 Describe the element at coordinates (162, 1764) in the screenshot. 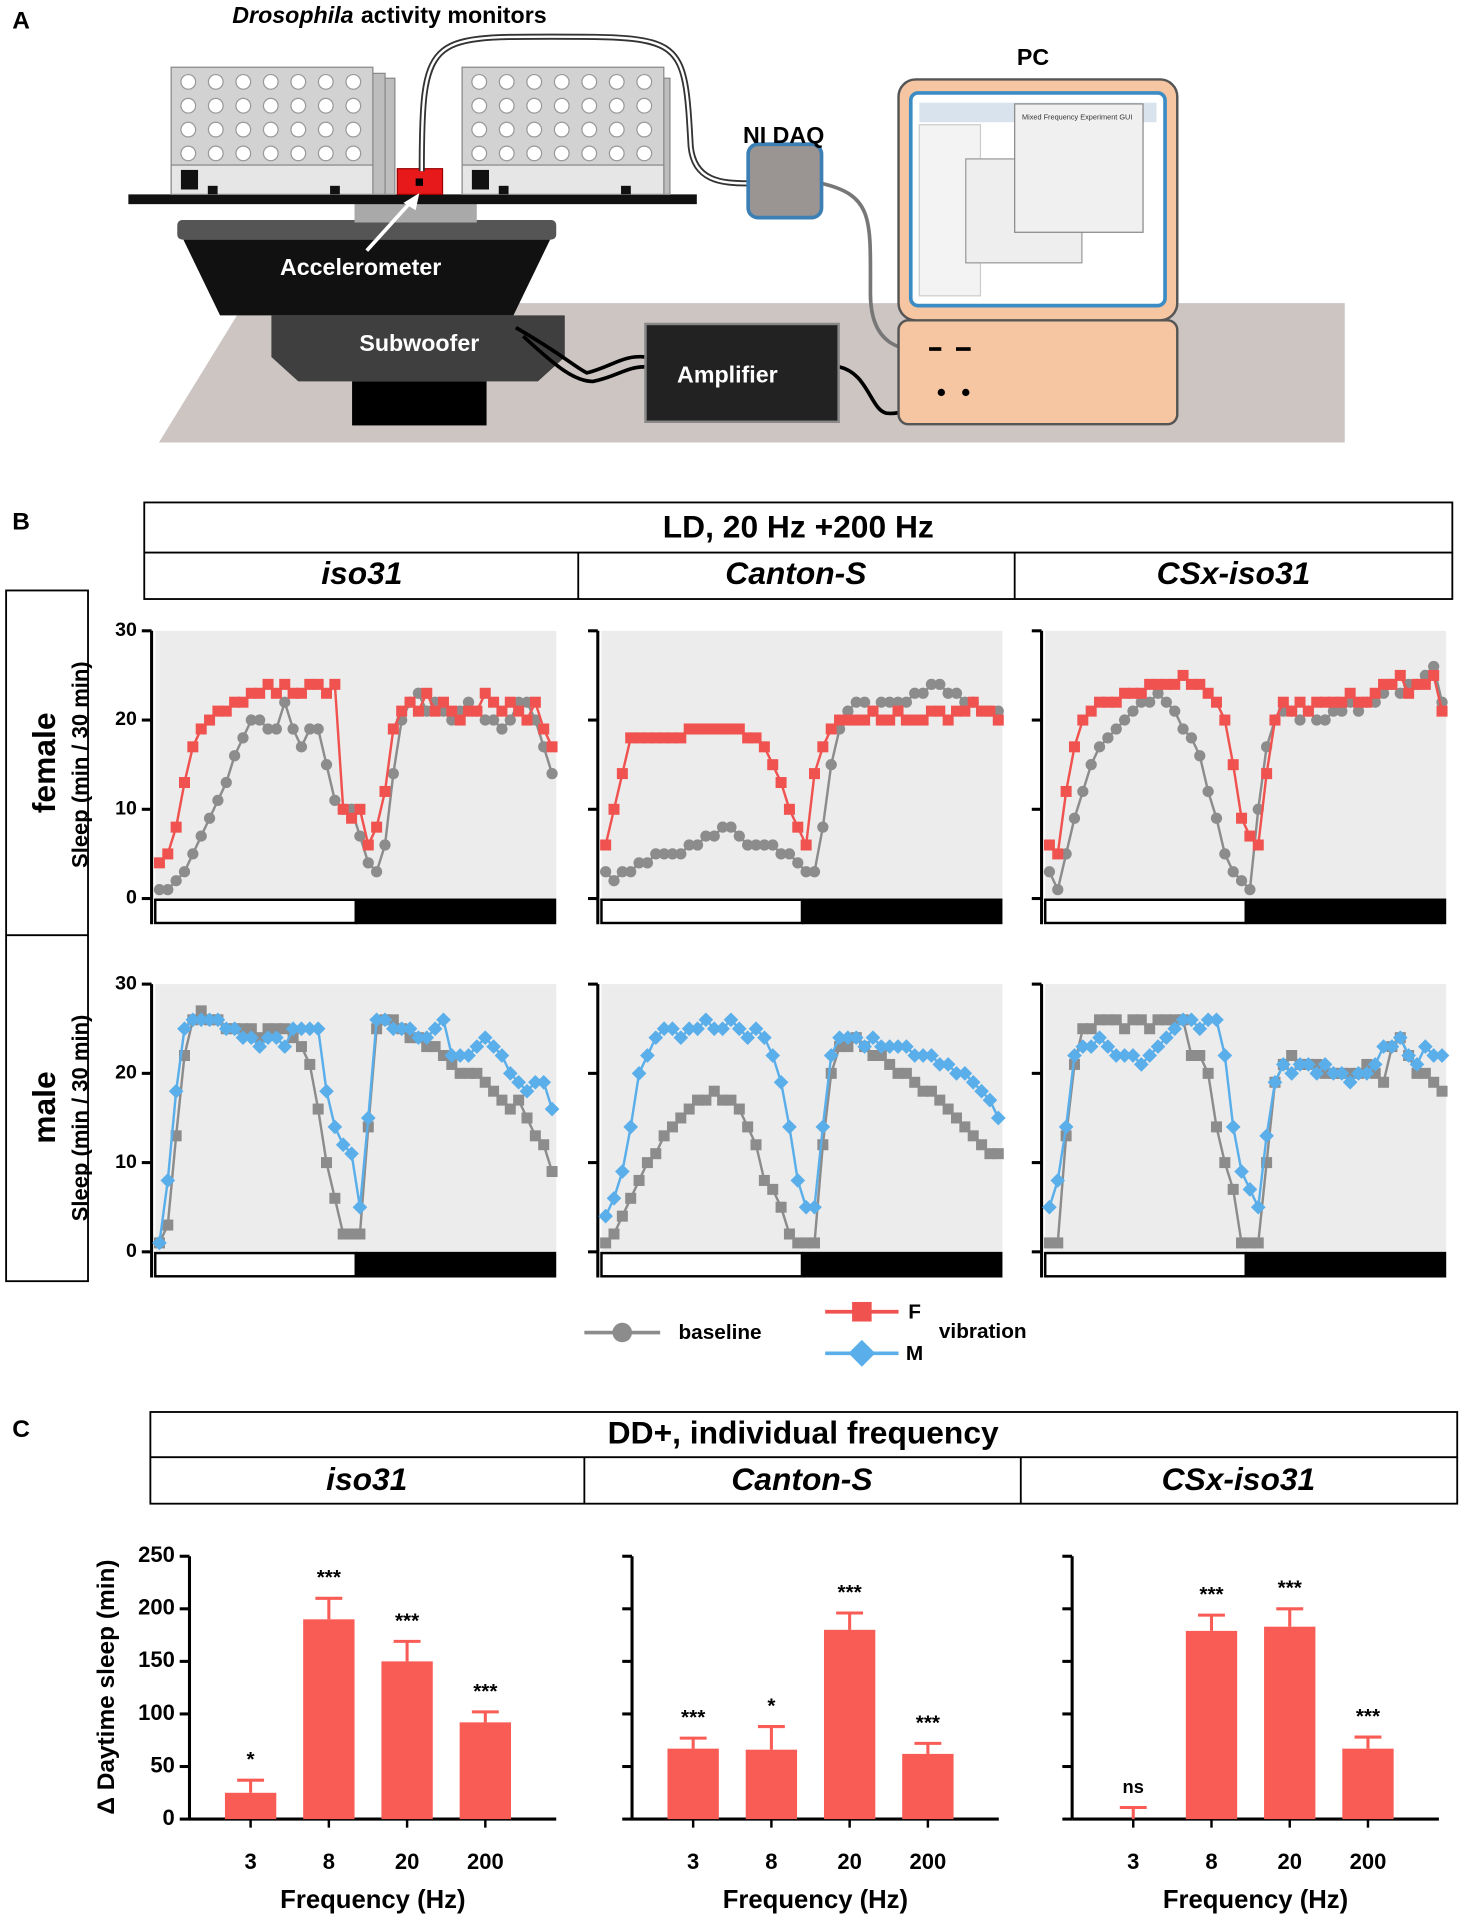

I see `y-tick-label: 50` at that location.